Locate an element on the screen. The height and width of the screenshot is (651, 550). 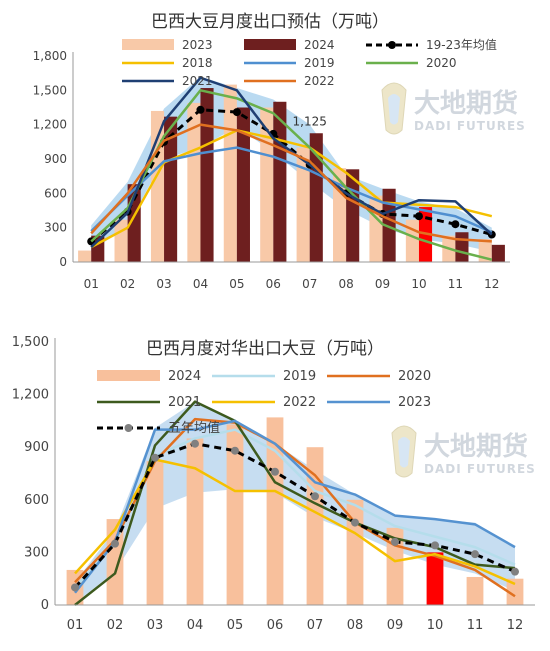
x-tick-label: 02 is located at coordinates (127, 284).